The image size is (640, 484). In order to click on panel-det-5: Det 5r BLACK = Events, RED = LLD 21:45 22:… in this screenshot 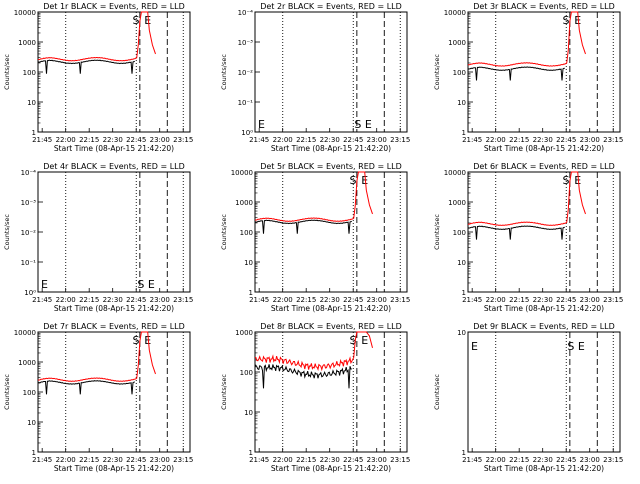, I will do `click(315, 237)`.